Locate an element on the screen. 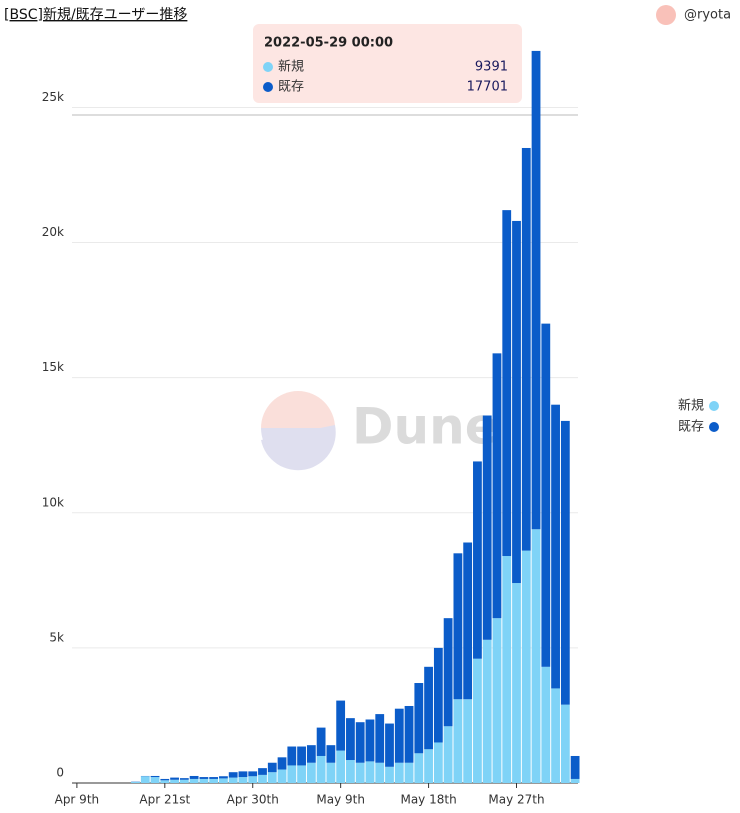 Image resolution: width=740 pixels, height=813 pixels. tooltip-value: 9391 is located at coordinates (491, 67).